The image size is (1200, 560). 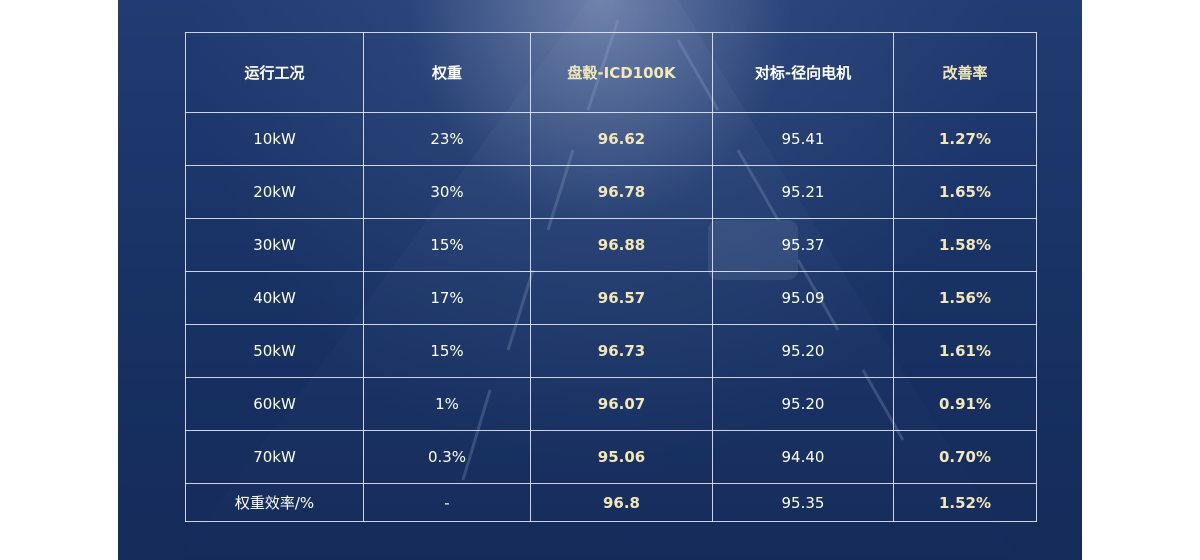 What do you see at coordinates (447, 139) in the screenshot?
I see `cell-weight: 23%` at bounding box center [447, 139].